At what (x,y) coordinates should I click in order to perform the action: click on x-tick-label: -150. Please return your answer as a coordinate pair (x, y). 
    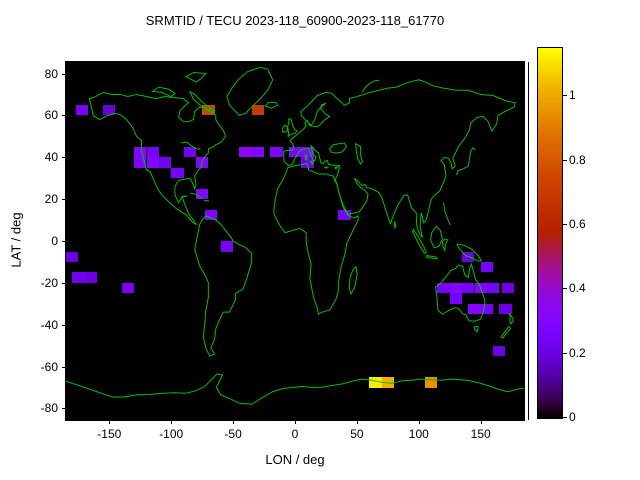
    Looking at the image, I should click on (109, 434).